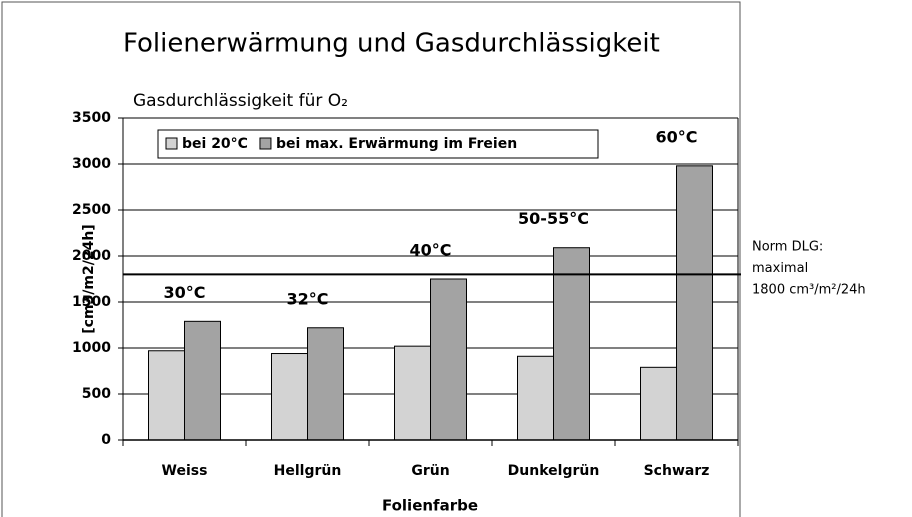 The width and height of the screenshot is (912, 517). Describe the element at coordinates (91, 348) in the screenshot. I see `y-tick-label: 1000` at that location.